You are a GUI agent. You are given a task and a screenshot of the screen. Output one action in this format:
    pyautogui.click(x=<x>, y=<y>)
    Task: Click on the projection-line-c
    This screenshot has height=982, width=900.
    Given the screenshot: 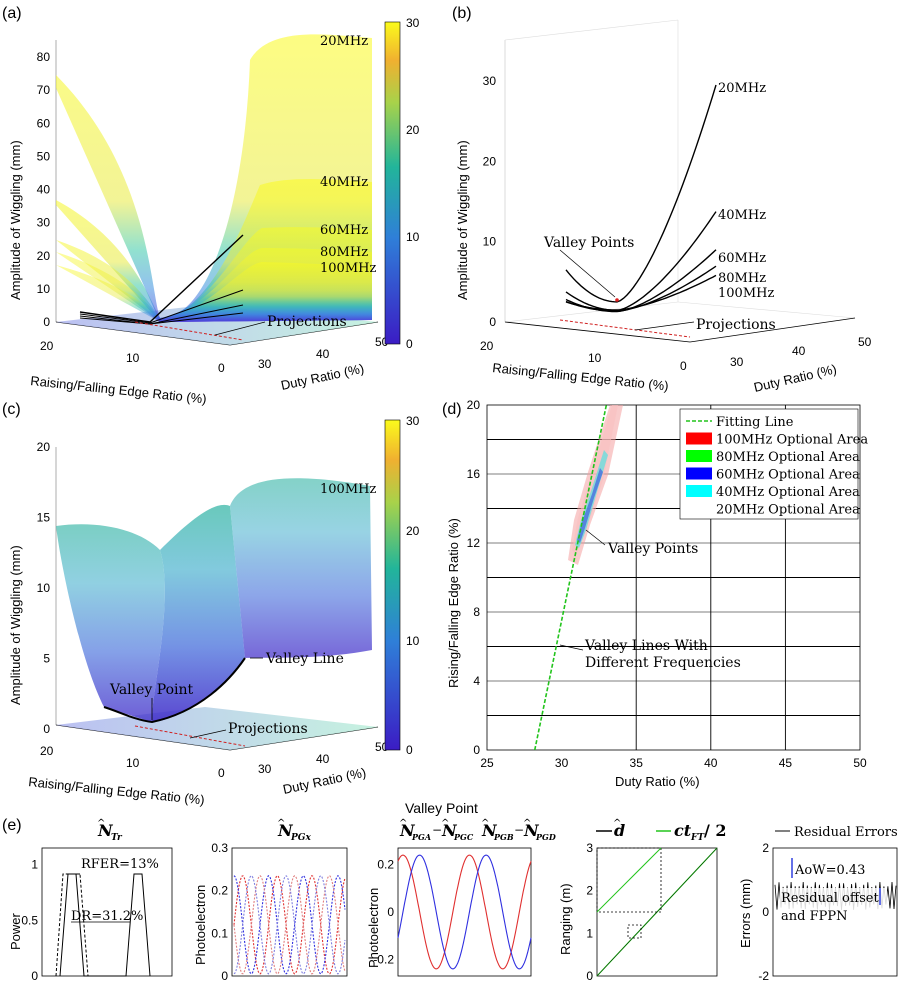 What is the action you would take?
    pyautogui.click(x=190, y=736)
    